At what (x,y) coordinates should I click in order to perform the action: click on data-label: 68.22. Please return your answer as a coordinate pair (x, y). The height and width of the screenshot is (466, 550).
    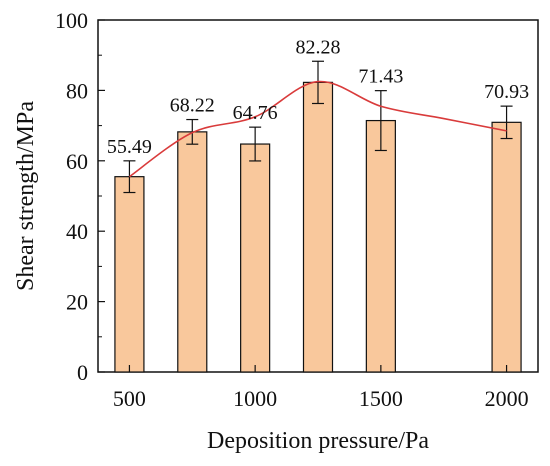
    Looking at the image, I should click on (192, 106).